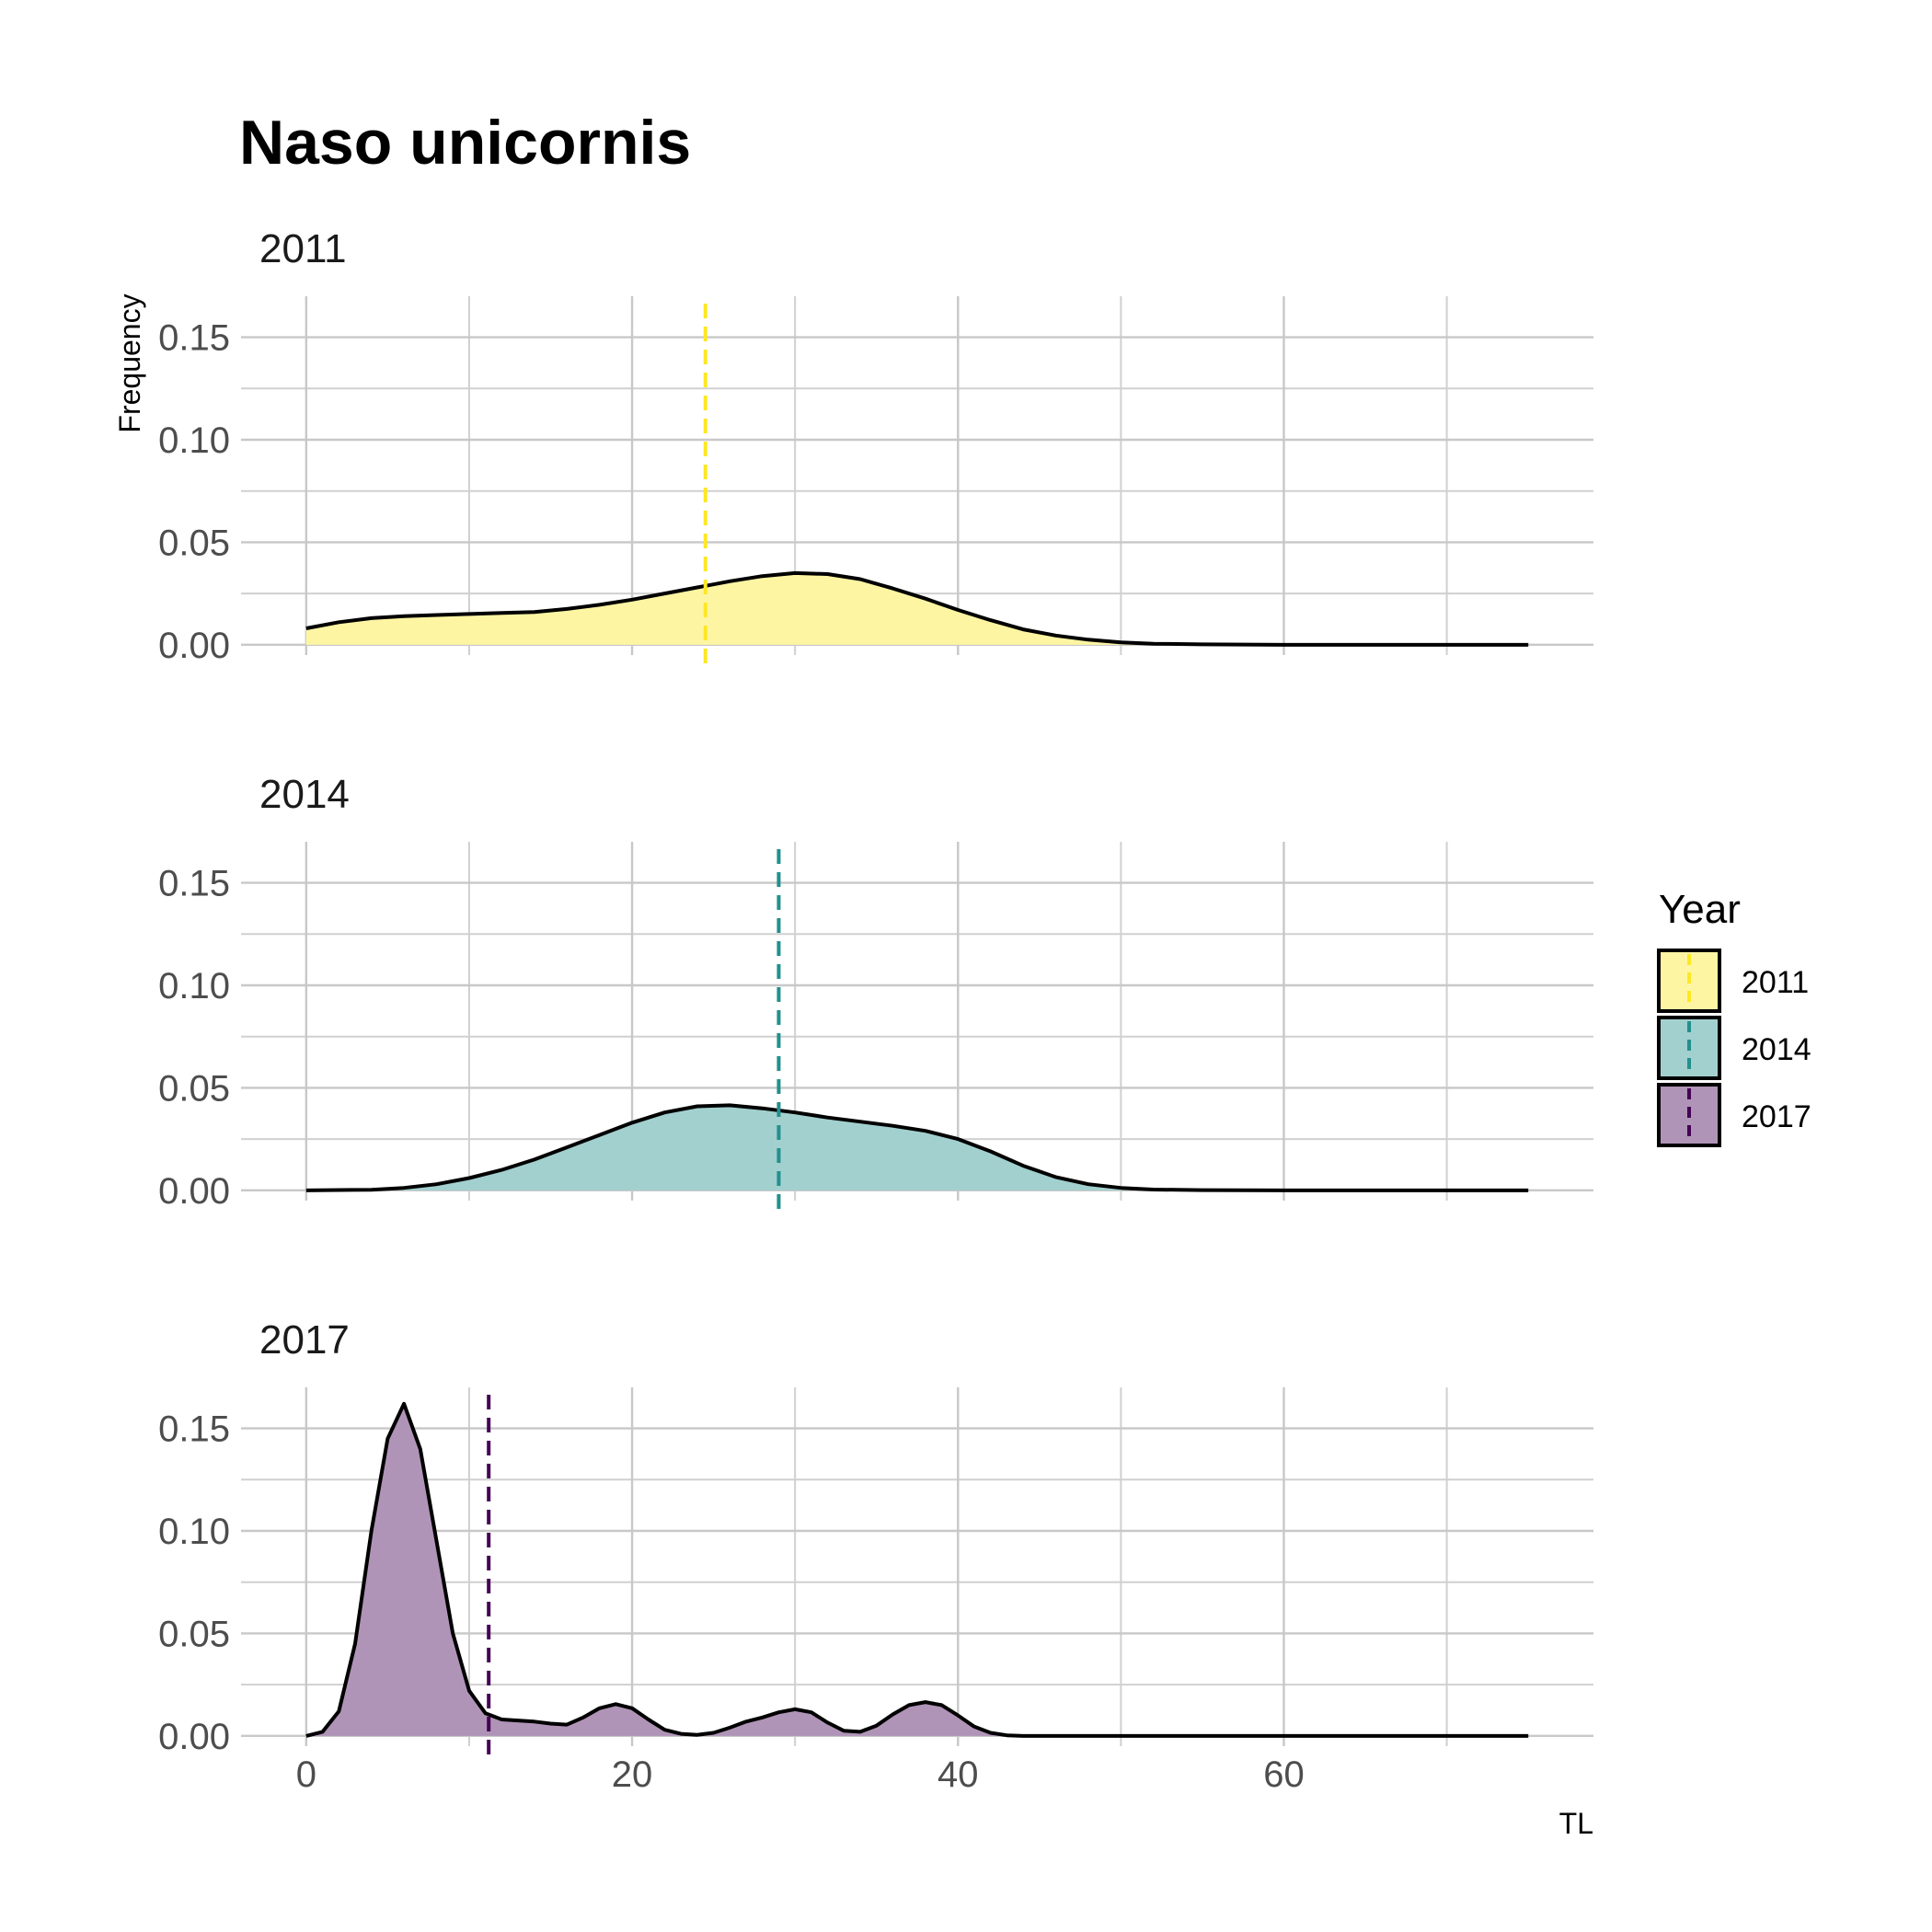 This screenshot has height=1932, width=1932. I want to click on facet-label: 2014, so click(304, 794).